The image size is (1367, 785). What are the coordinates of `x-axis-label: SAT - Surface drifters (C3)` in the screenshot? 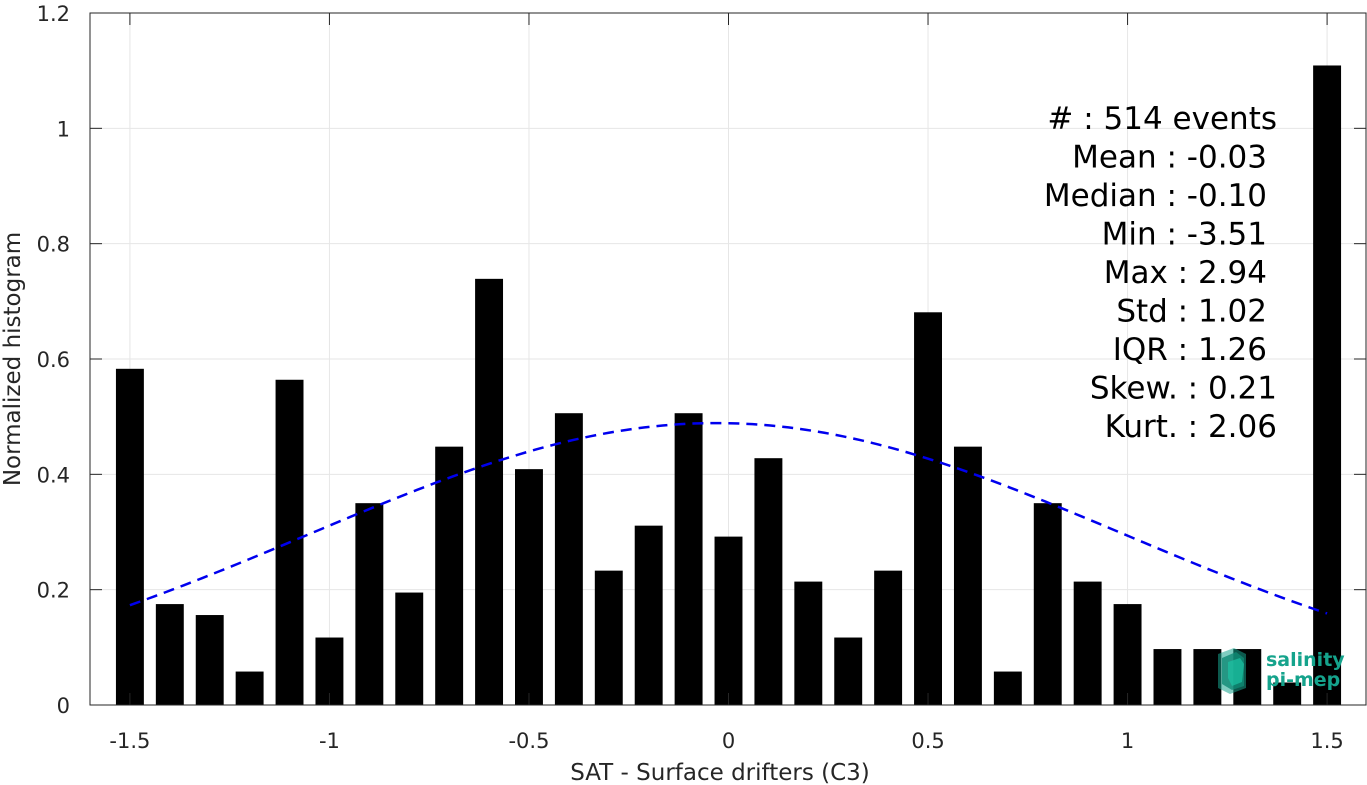 It's located at (720, 772).